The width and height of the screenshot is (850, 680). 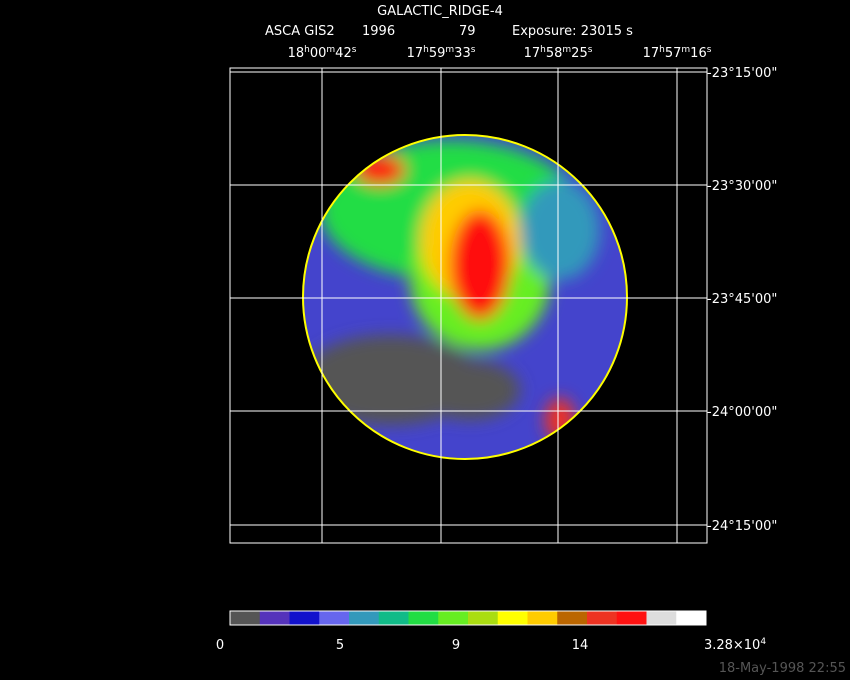 I want to click on label-part: 59, so click(x=437, y=53).